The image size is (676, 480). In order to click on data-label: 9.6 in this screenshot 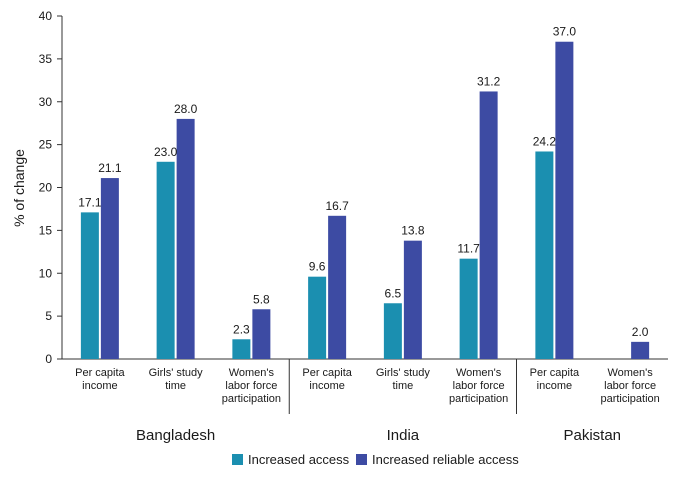, I will do `click(317, 267)`.